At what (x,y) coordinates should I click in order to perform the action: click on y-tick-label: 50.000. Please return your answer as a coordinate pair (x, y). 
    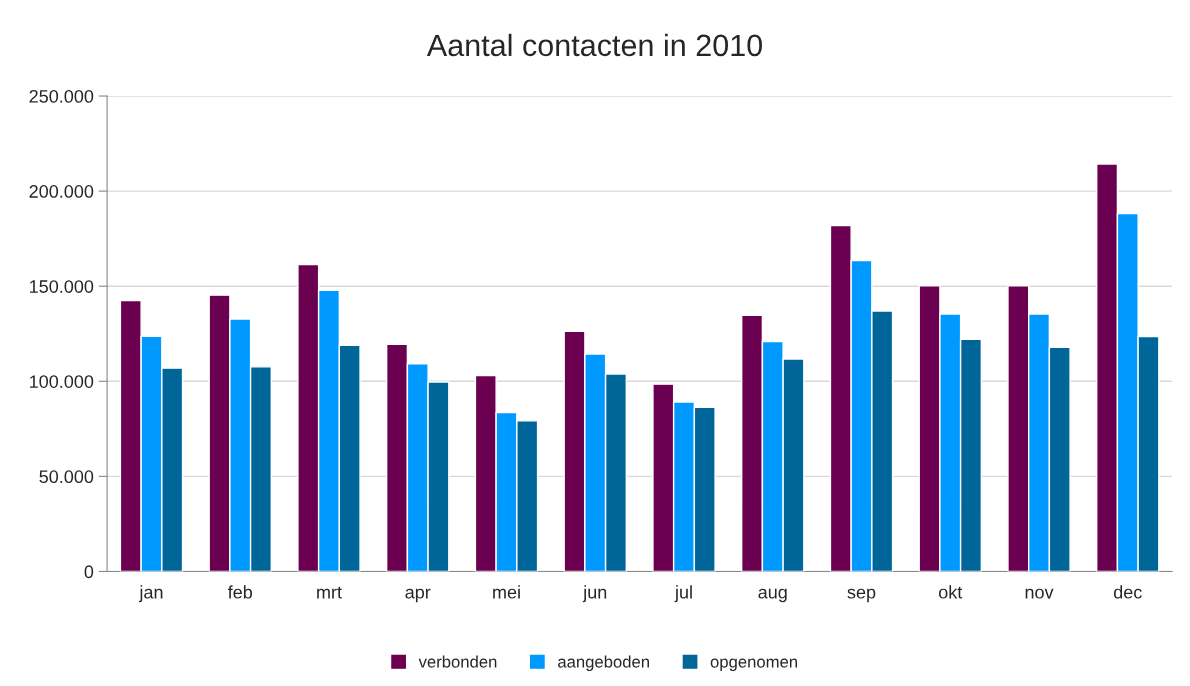
    Looking at the image, I should click on (66, 477).